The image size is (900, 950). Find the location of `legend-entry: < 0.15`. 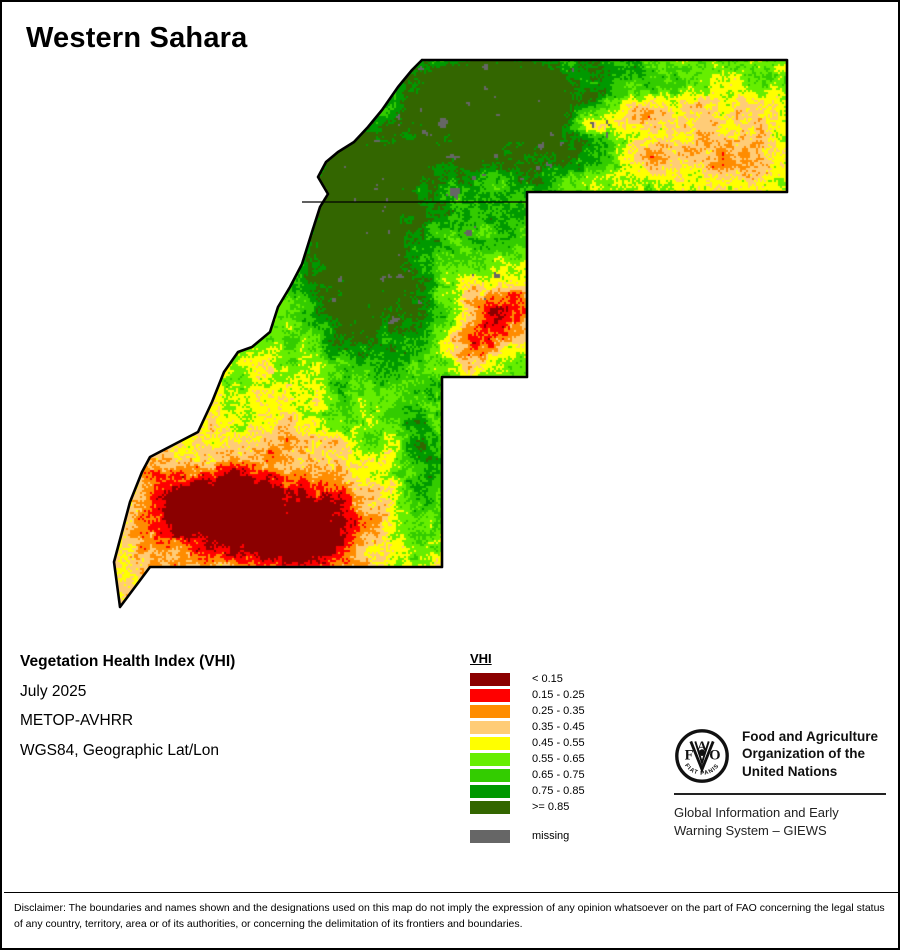

legend-entry: < 0.15 is located at coordinates (527, 679).